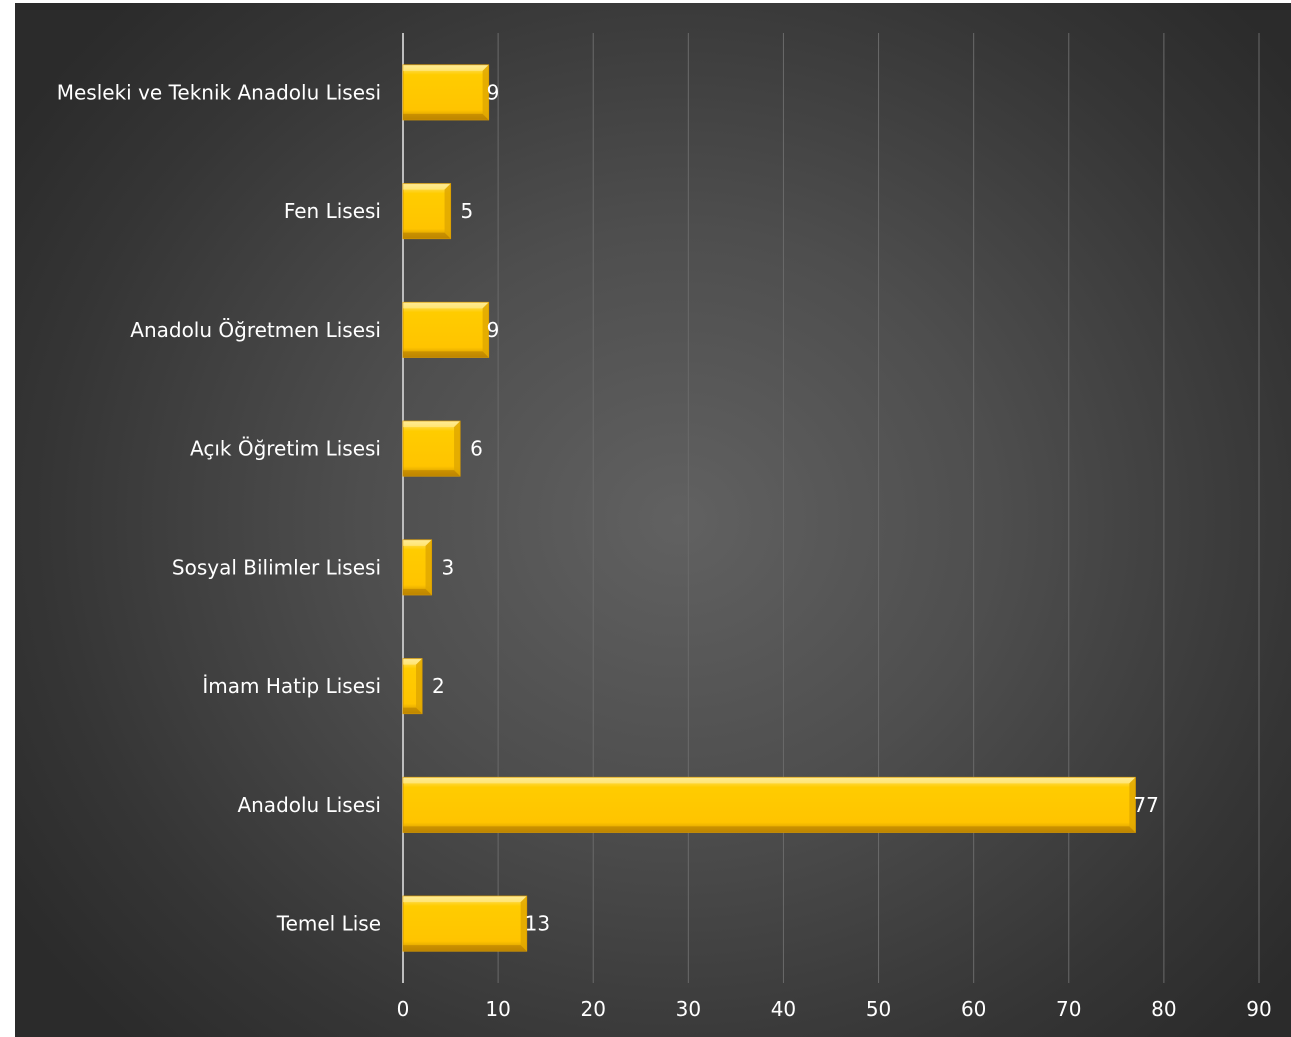 This screenshot has height=1037, width=1291. What do you see at coordinates (1145, 805) in the screenshot?
I see `value-label: 77` at bounding box center [1145, 805].